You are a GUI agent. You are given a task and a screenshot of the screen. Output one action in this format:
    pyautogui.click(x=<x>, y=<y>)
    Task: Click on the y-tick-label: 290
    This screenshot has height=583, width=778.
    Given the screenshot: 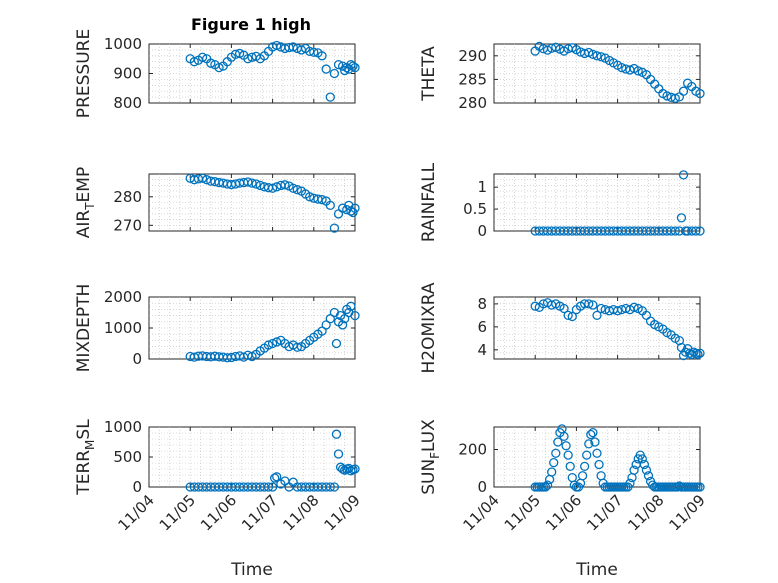 What is the action you would take?
    pyautogui.click(x=472, y=56)
    